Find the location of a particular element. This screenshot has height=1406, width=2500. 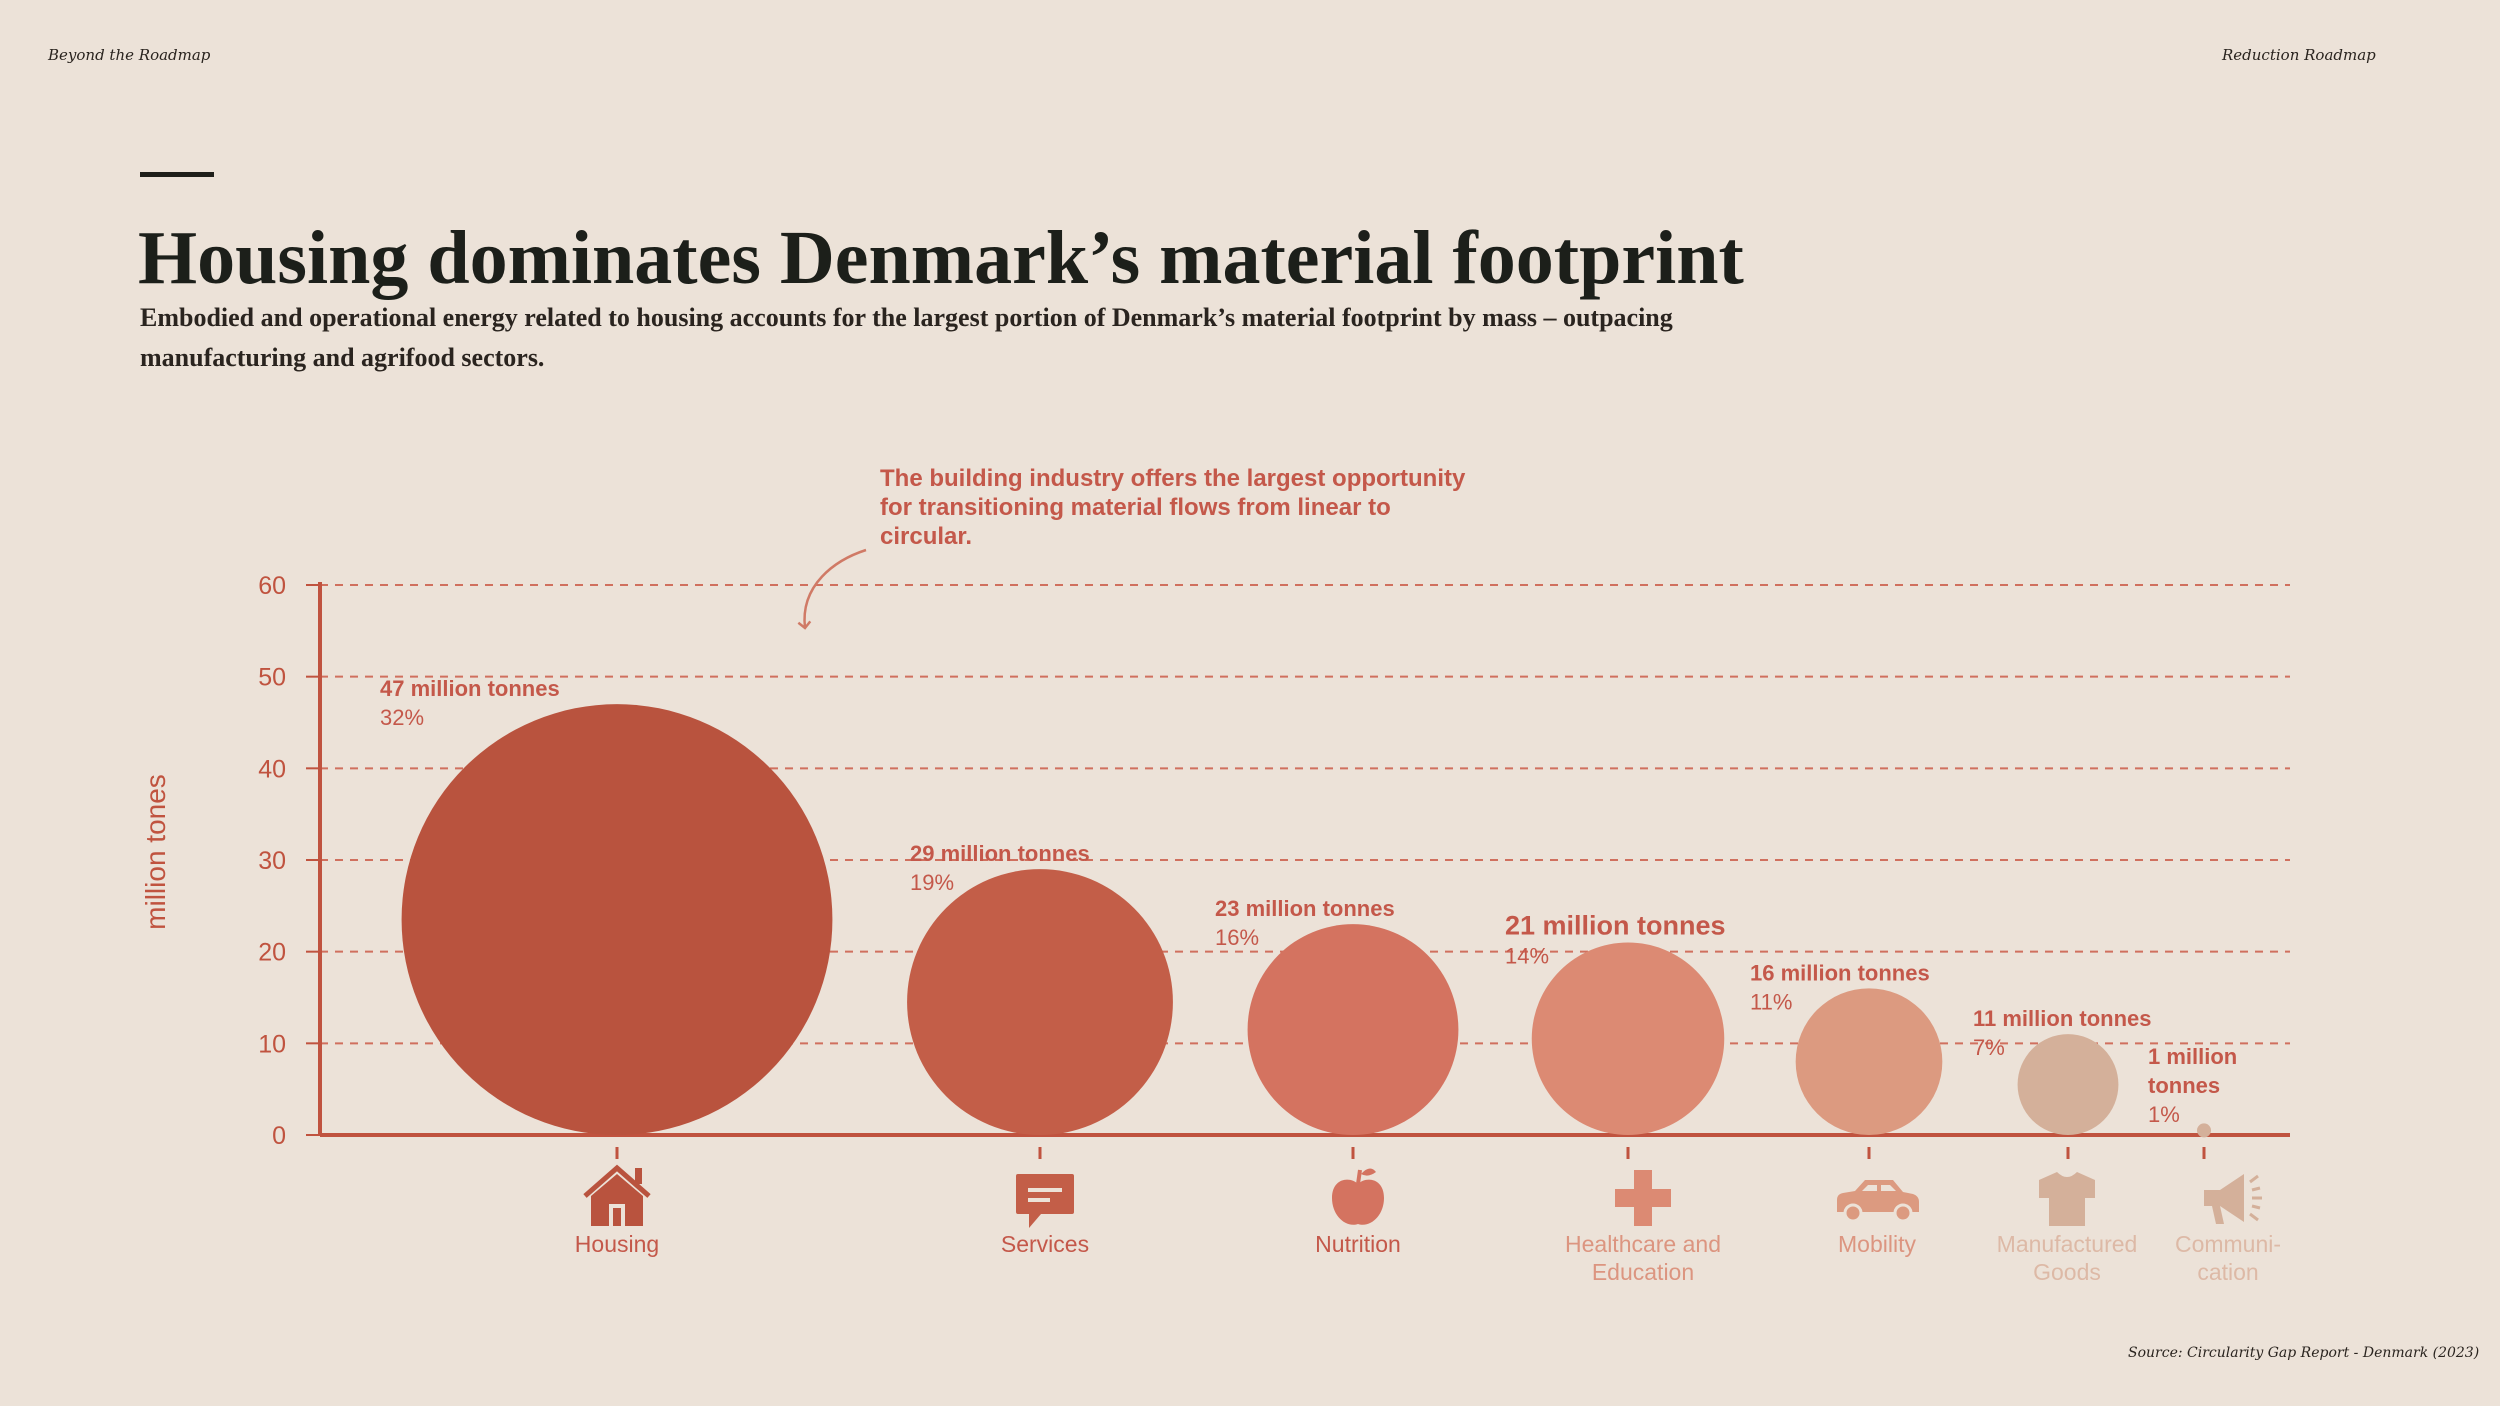

y-tick-label: 10 is located at coordinates (272, 1044).